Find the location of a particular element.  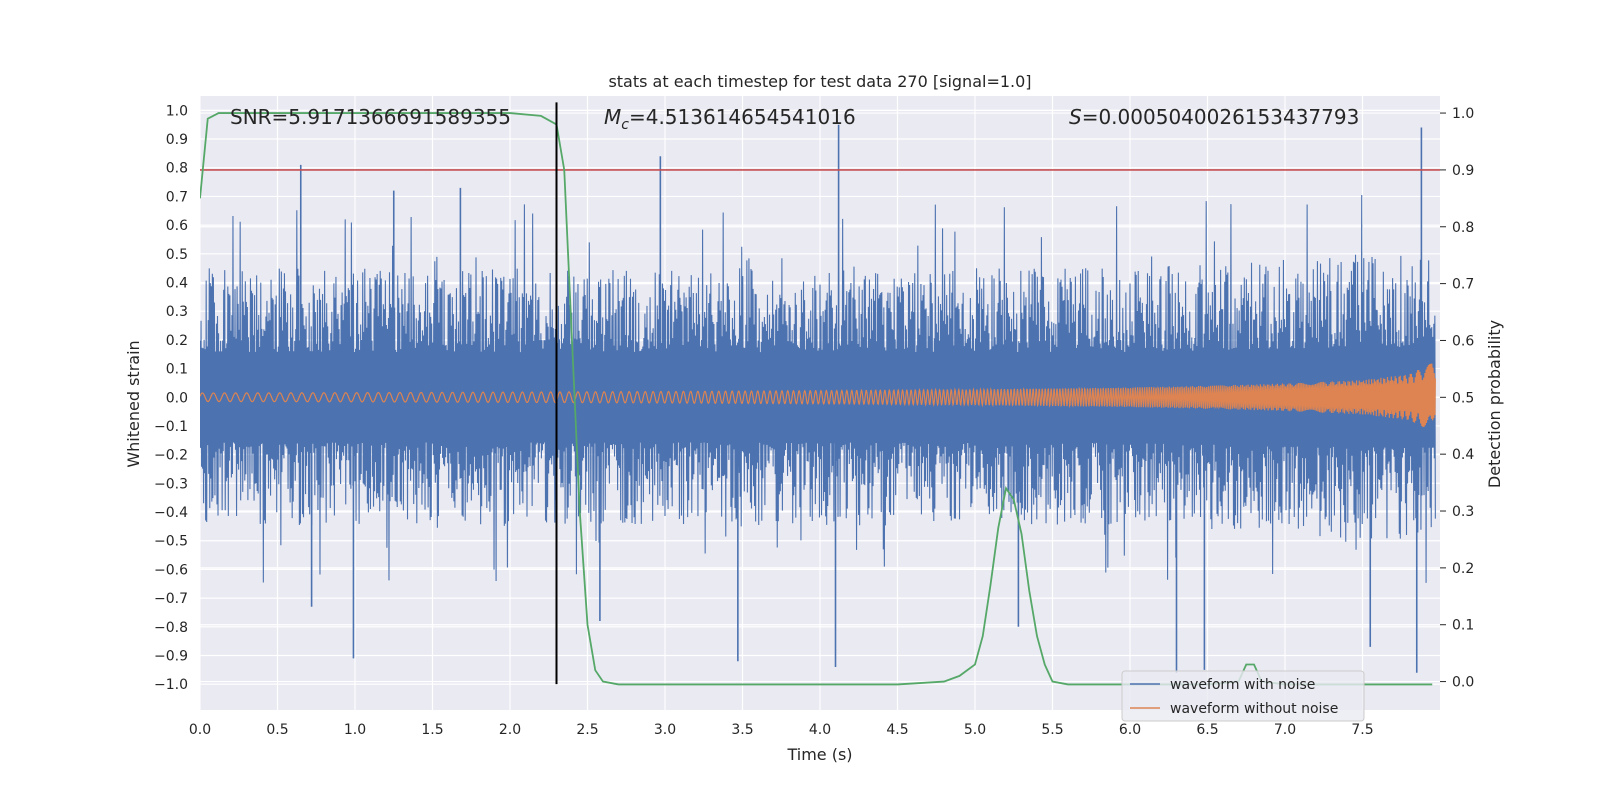

y-tick-label-left: 0.3 is located at coordinates (177, 312).